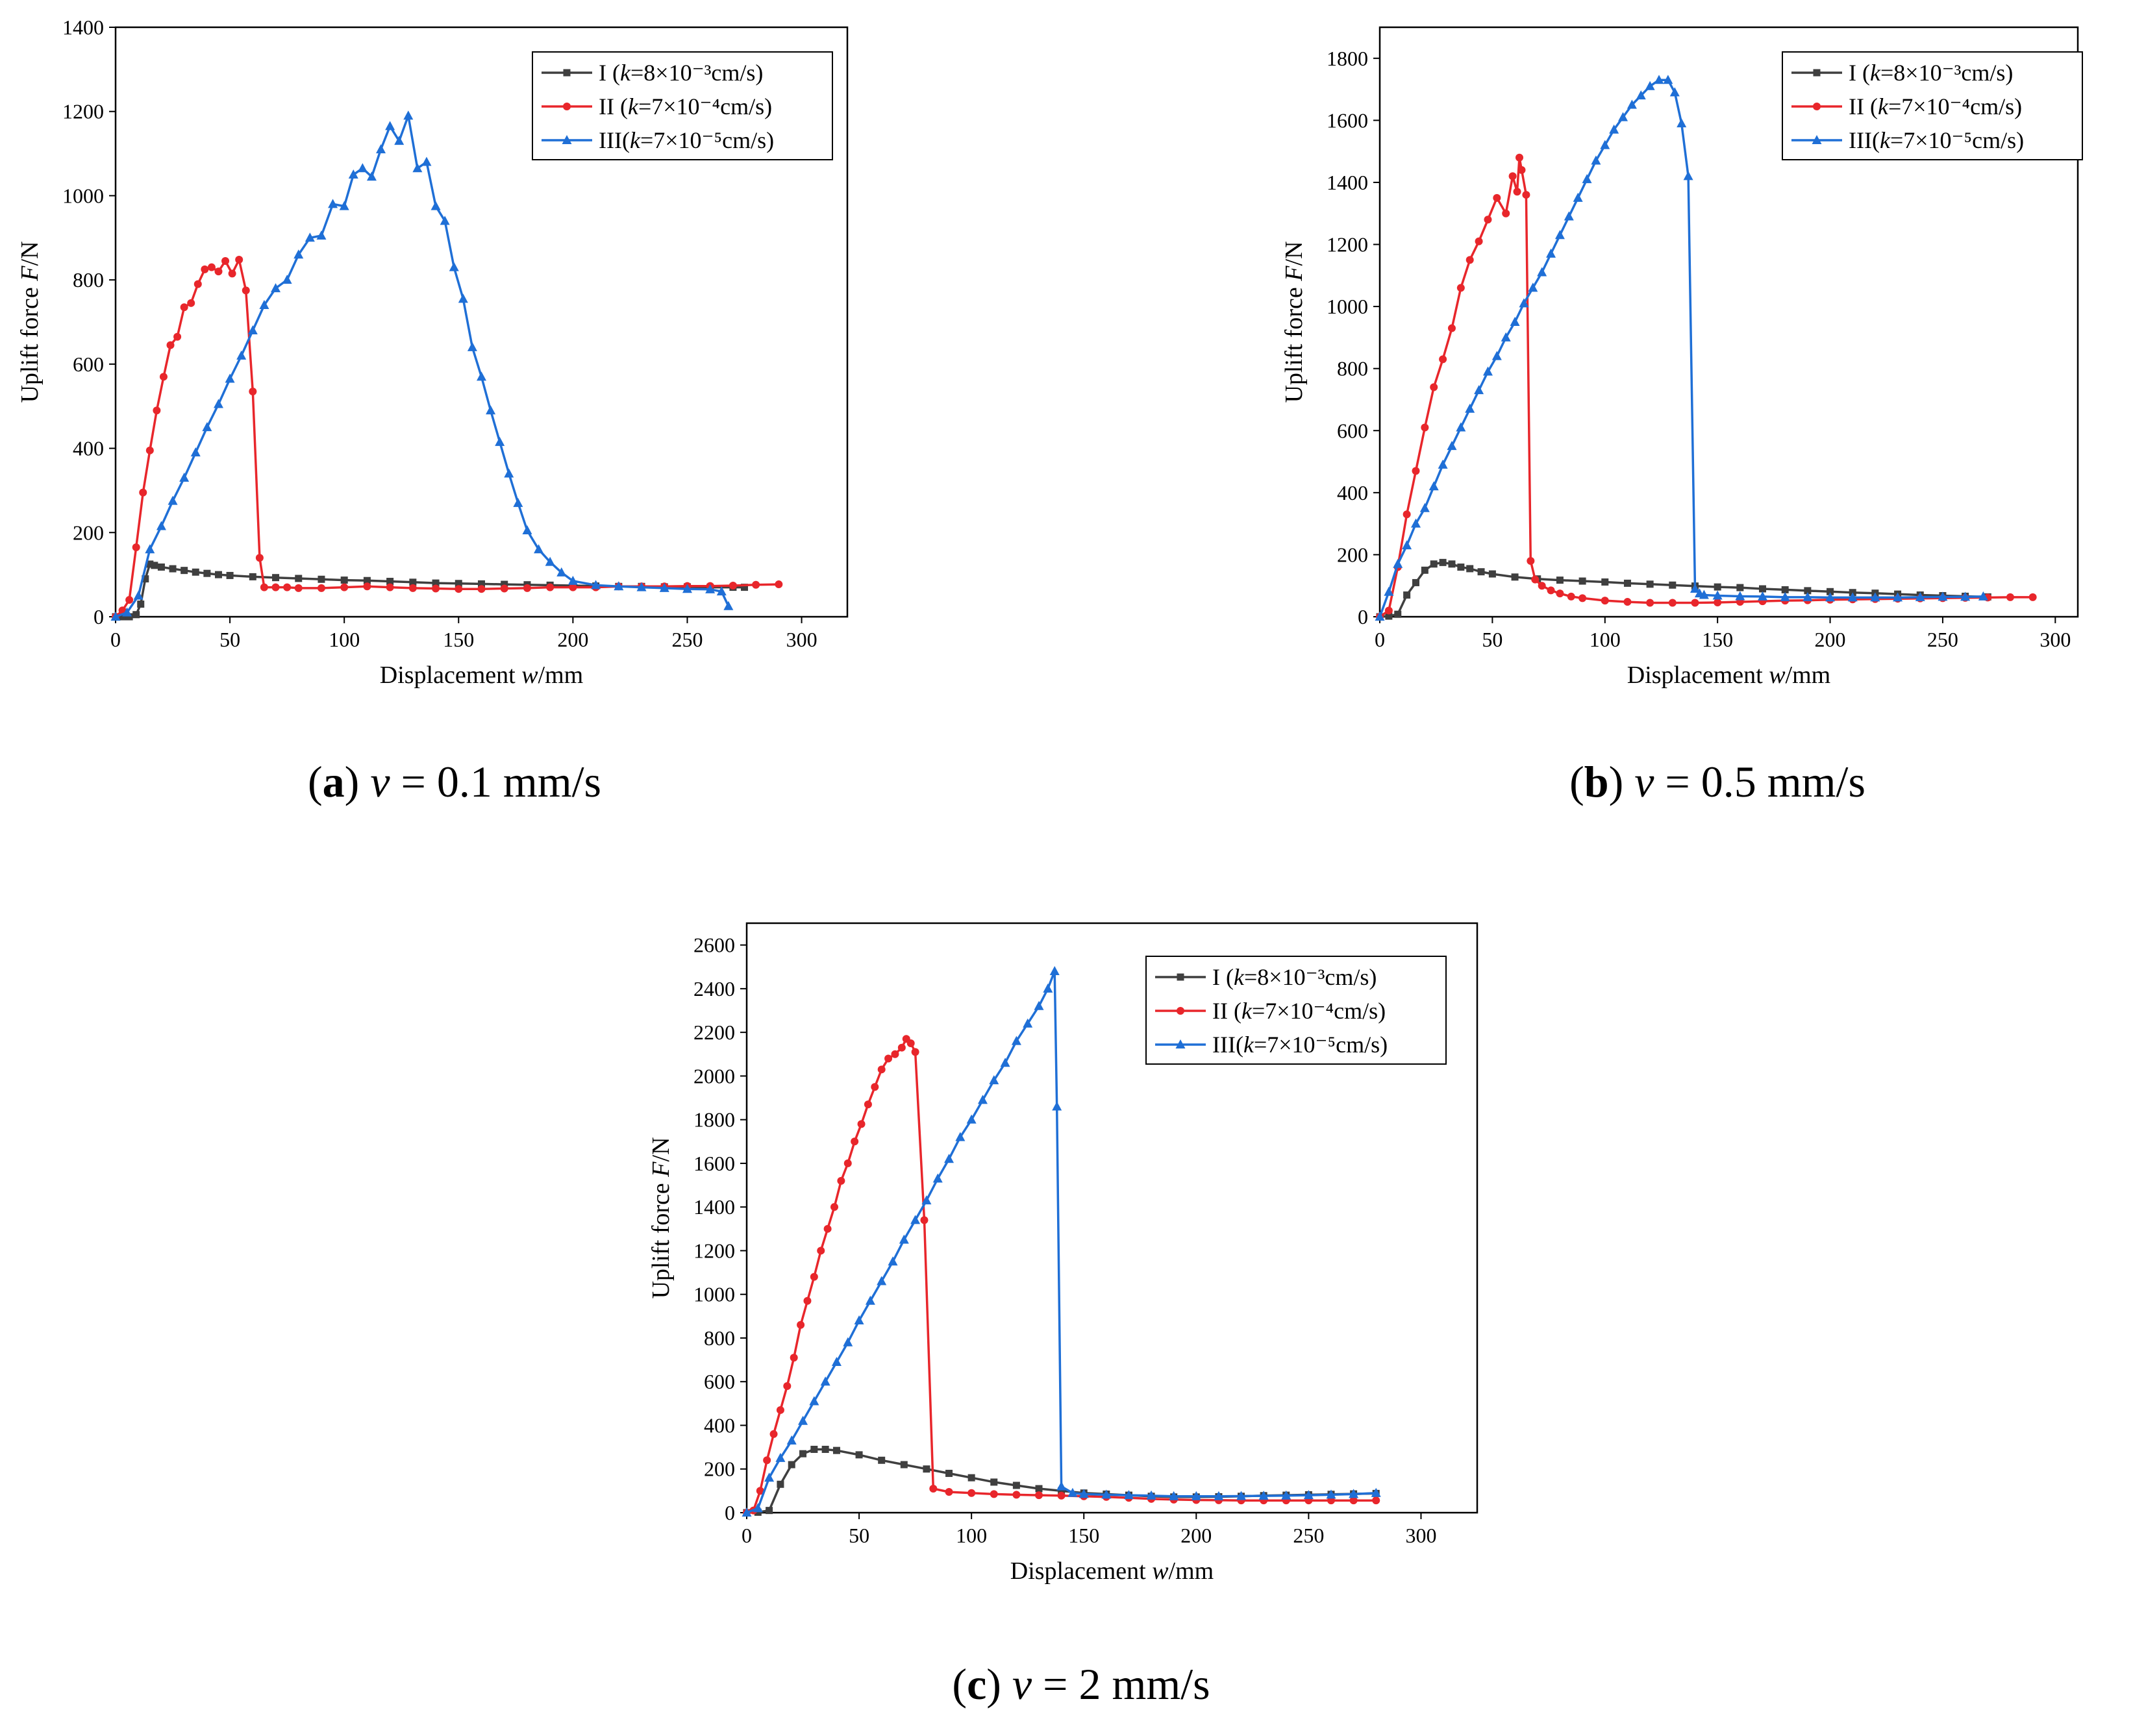  What do you see at coordinates (2055, 639) in the screenshot?
I see `x-tick-label: 300` at bounding box center [2055, 639].